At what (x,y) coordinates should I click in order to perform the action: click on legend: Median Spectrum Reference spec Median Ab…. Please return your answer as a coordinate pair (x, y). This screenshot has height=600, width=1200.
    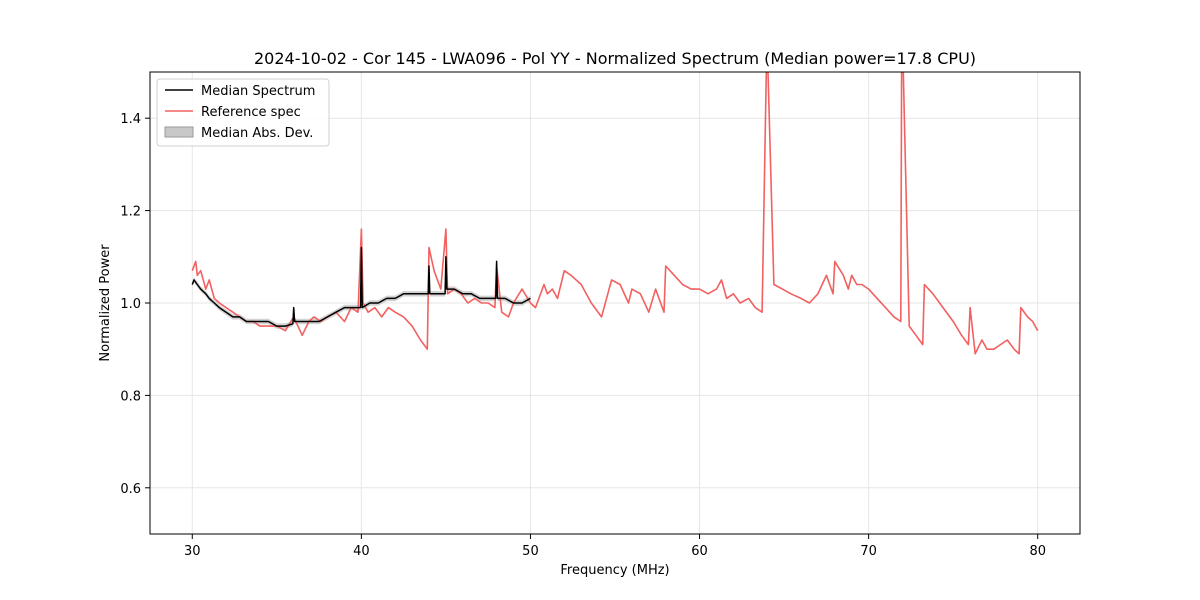
    Looking at the image, I should click on (243, 112).